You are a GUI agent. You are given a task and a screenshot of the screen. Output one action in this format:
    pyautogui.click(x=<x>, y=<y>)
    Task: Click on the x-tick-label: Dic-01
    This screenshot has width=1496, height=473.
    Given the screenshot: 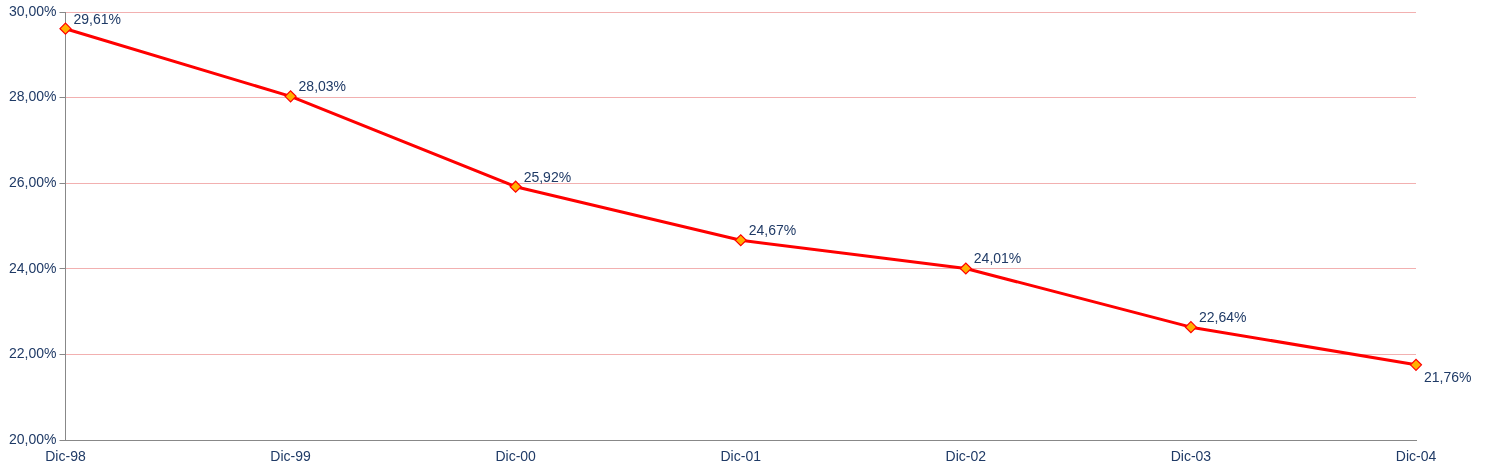 What is the action you would take?
    pyautogui.click(x=741, y=456)
    